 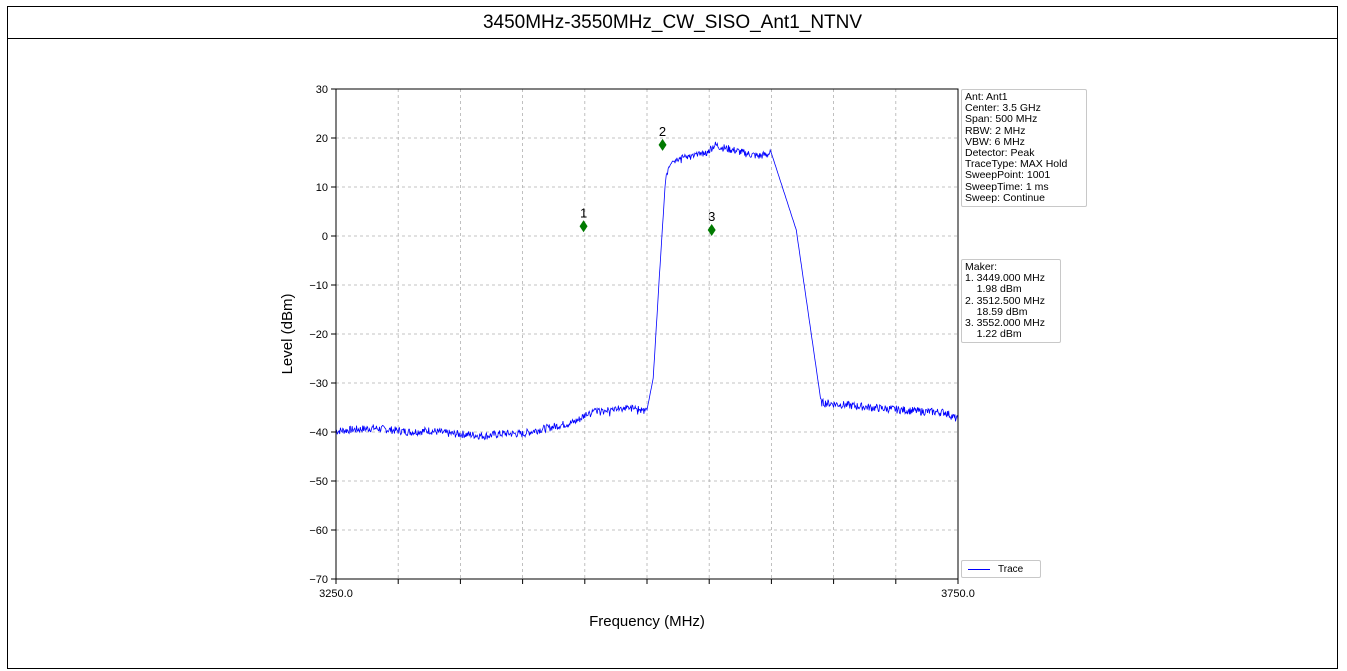 I want to click on chart-legend: Trace, so click(x=1001, y=569).